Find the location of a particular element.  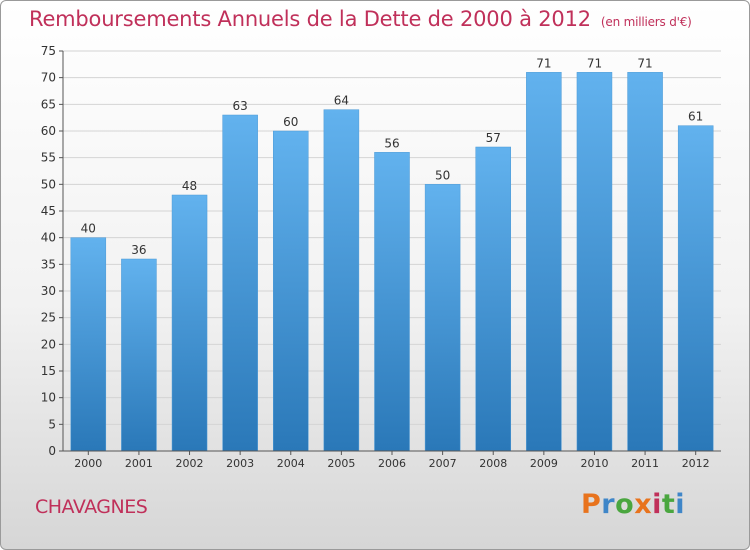

x-tick-label: 2007 is located at coordinates (443, 463).